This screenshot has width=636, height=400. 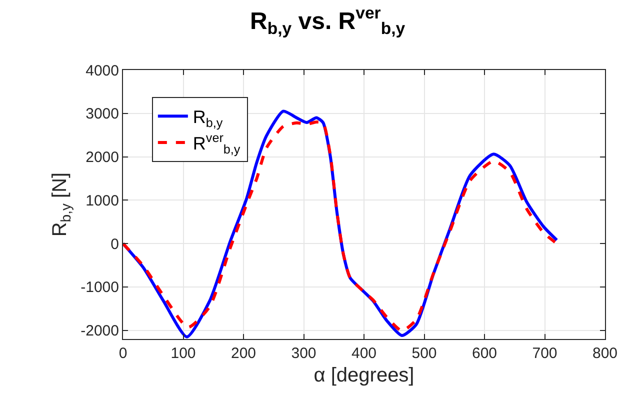 I want to click on x-tick-label: 800, so click(x=605, y=353).